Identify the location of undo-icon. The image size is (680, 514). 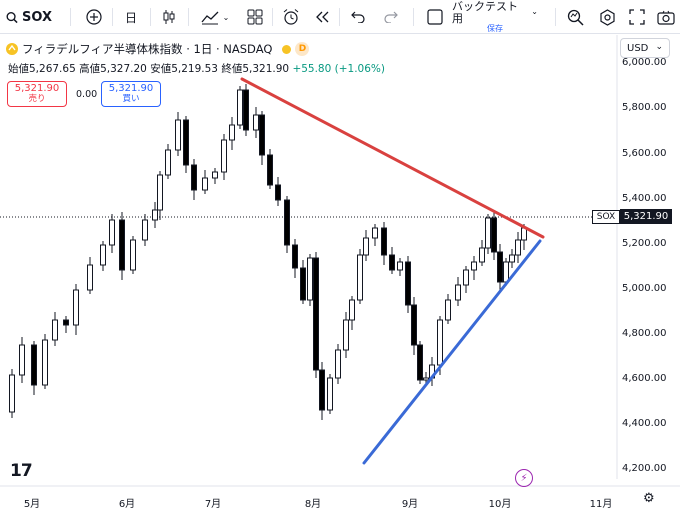
(358, 17).